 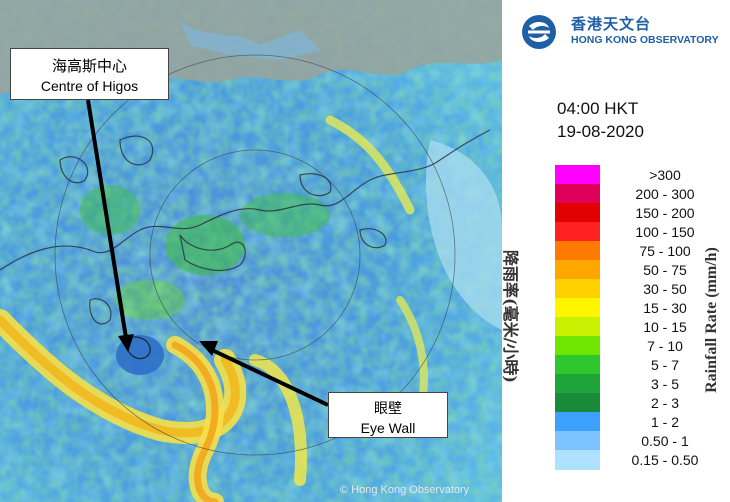 I want to click on legend-label: 30 - 50, so click(x=665, y=289).